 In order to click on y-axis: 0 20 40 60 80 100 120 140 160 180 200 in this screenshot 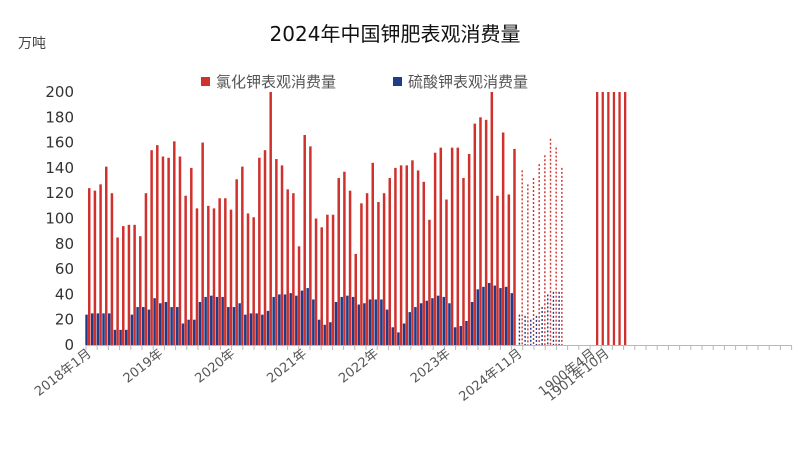, I will do `click(59, 218)`.